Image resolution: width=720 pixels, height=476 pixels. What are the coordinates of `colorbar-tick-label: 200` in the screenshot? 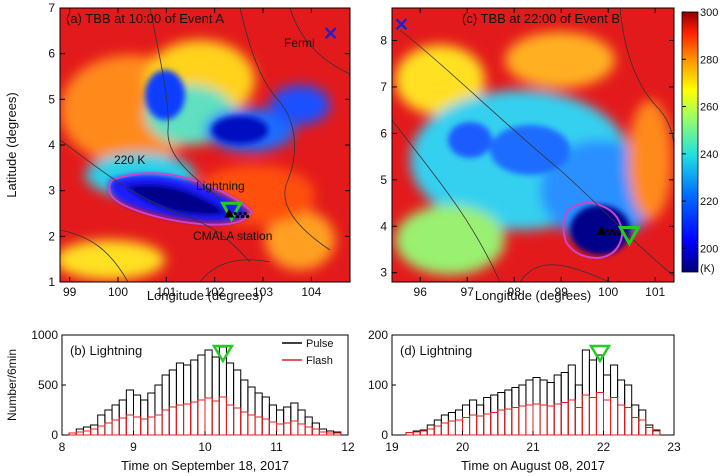 It's located at (709, 249).